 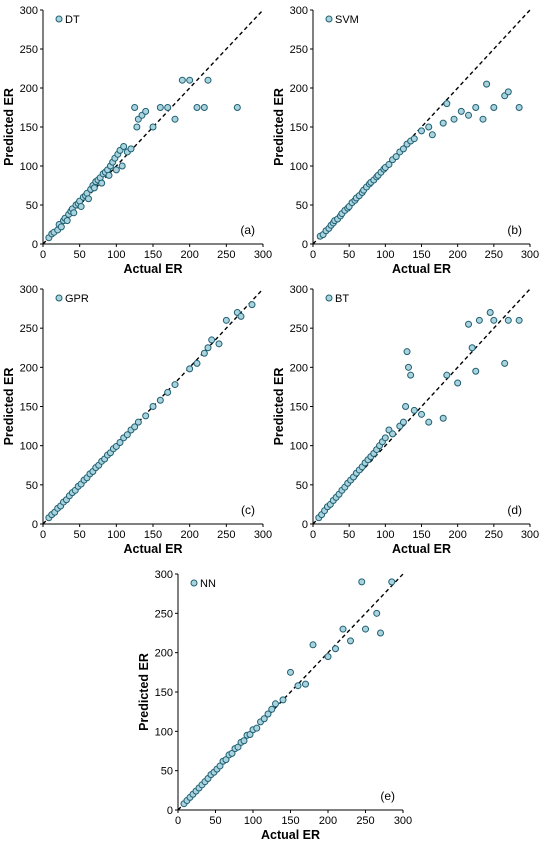 I want to click on legend-label: BT, so click(x=342, y=299).